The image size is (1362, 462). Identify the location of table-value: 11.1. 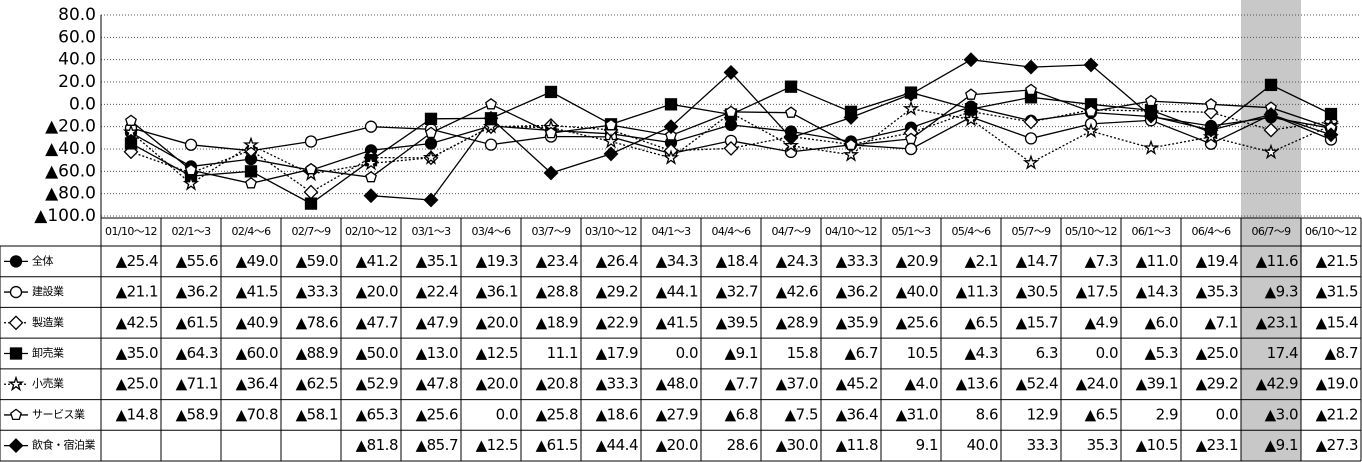
(562, 353).